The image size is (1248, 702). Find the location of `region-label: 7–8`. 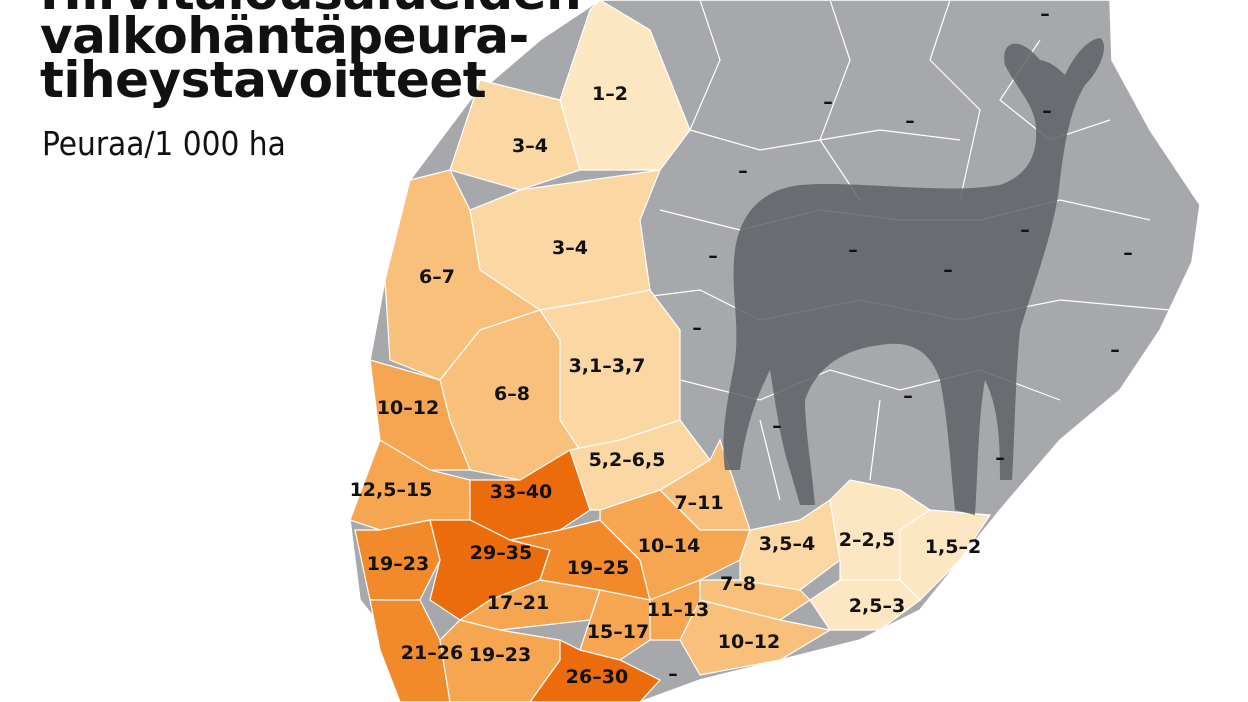

region-label: 7–8 is located at coordinates (738, 584).